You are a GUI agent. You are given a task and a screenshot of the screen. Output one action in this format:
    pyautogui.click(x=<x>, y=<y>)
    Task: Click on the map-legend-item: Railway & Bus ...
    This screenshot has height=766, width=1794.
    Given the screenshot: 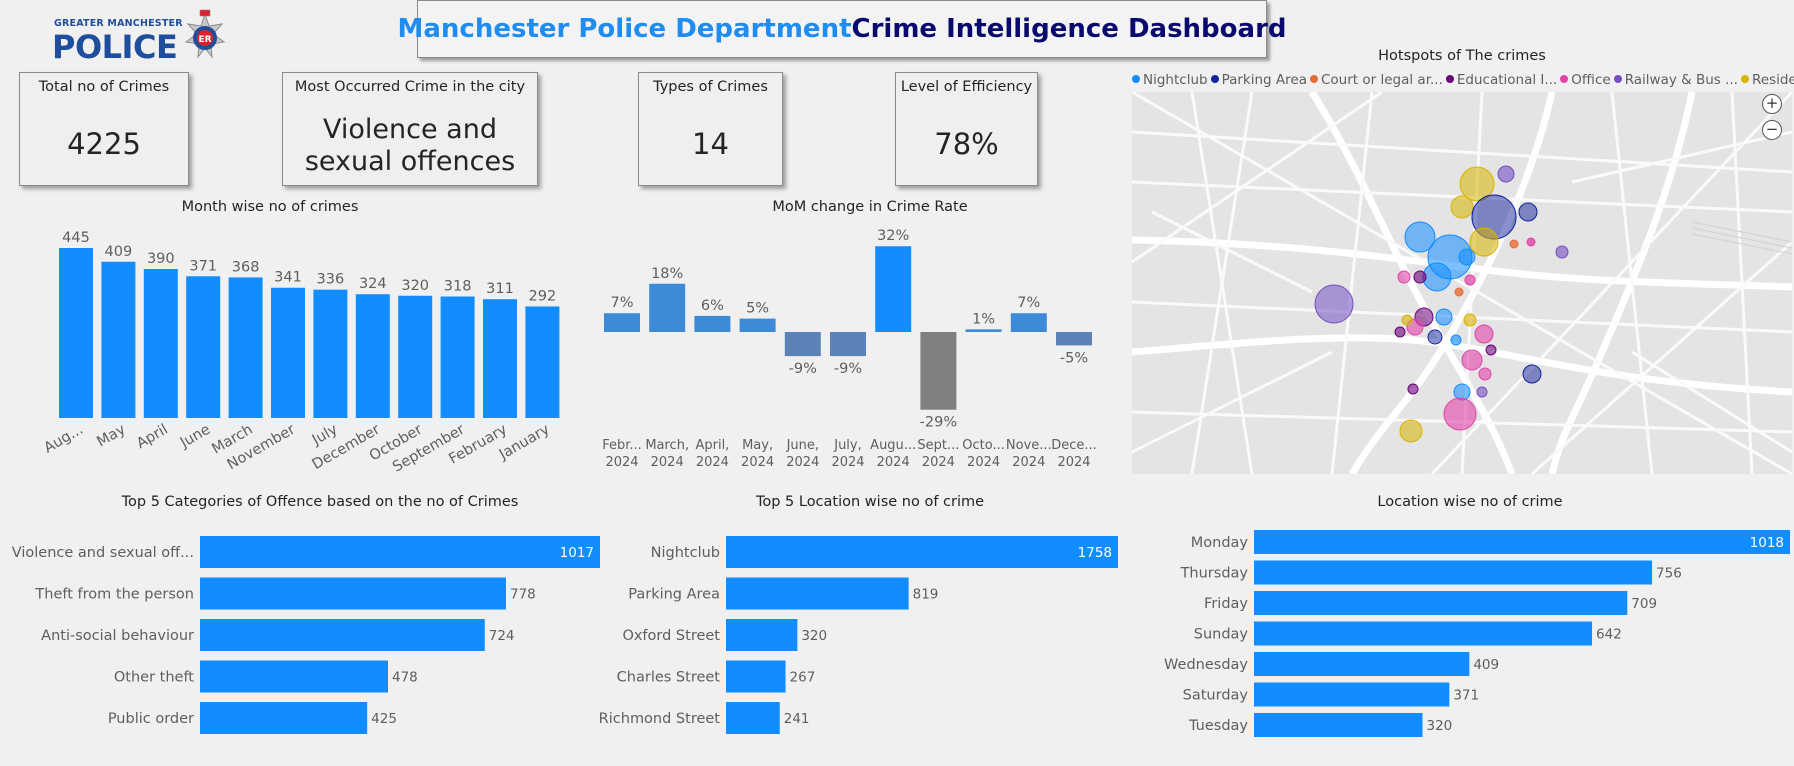 What is the action you would take?
    pyautogui.click(x=1675, y=80)
    